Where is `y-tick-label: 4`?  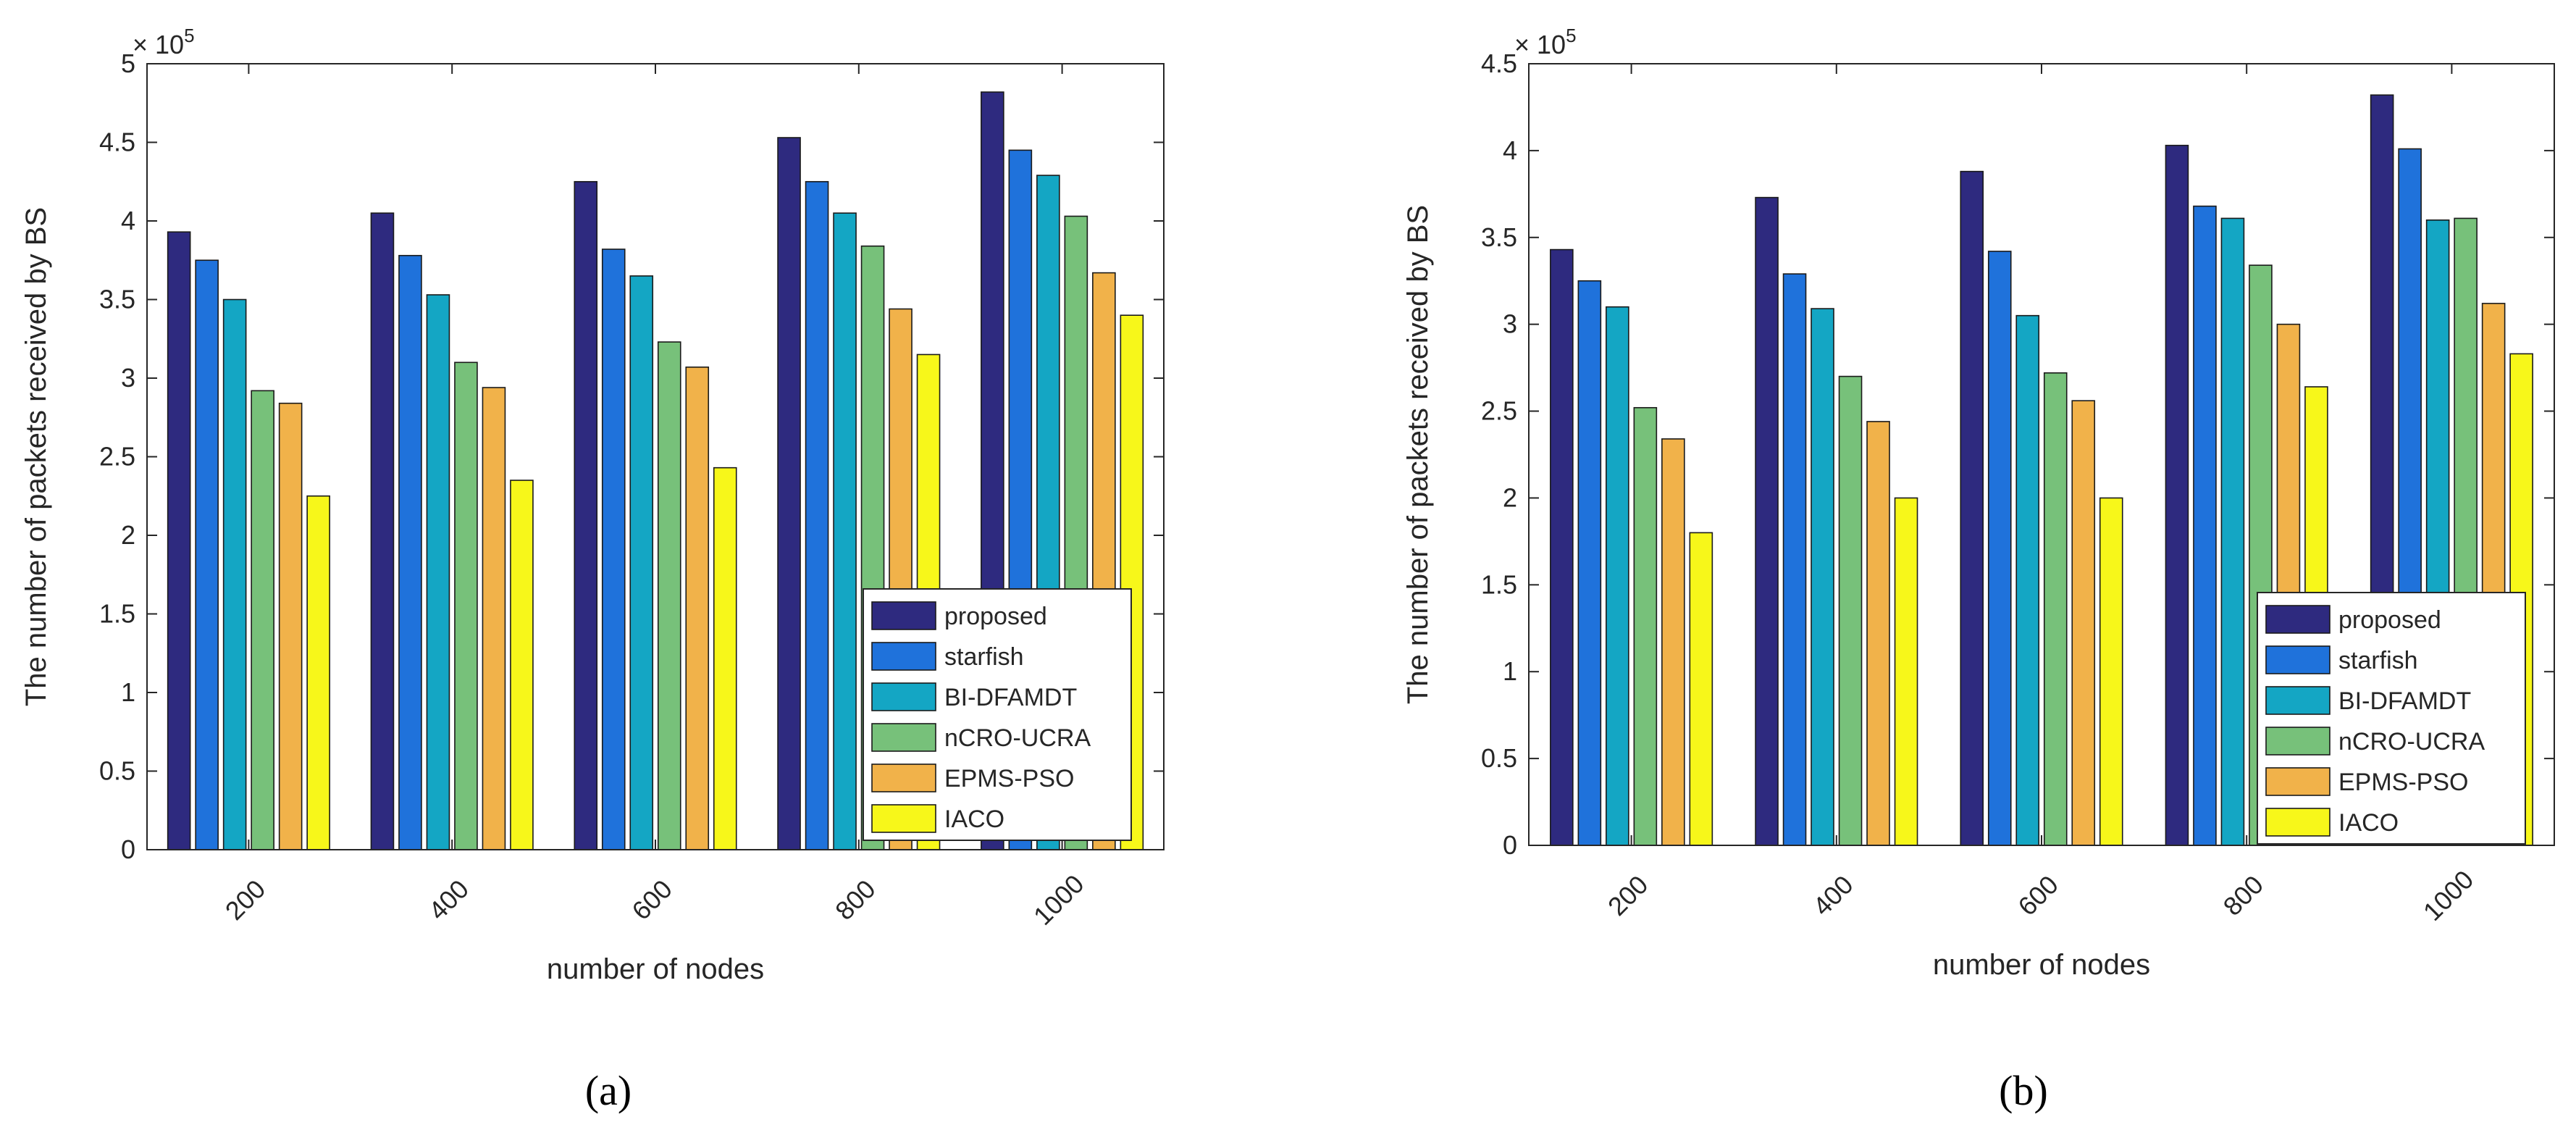
y-tick-label: 4 is located at coordinates (128, 220).